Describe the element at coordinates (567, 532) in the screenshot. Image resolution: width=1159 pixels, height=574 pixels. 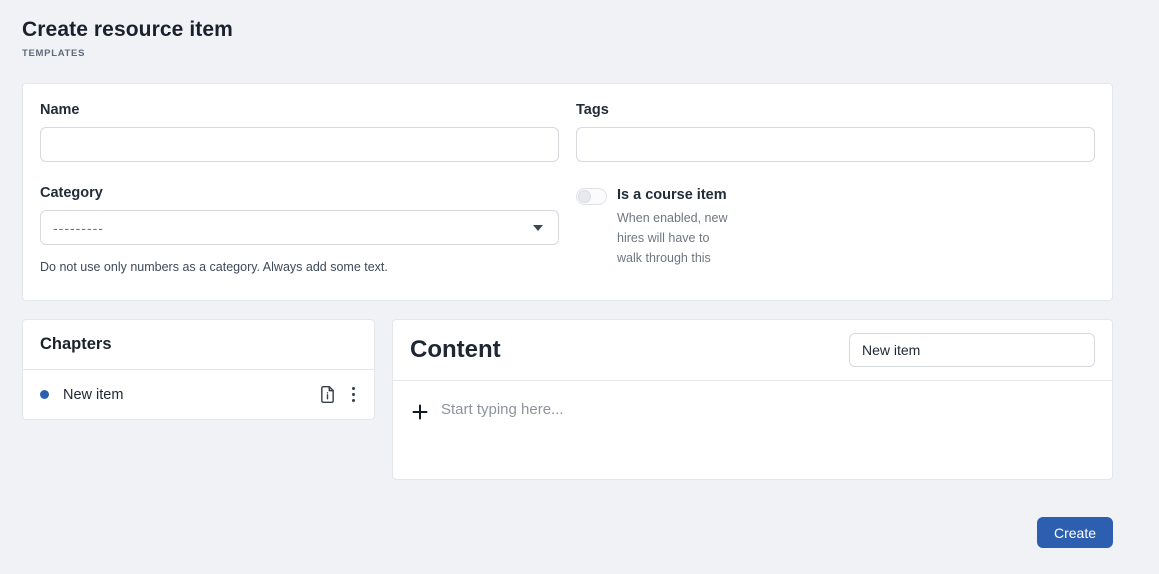
I see `page-footer: Create` at that location.